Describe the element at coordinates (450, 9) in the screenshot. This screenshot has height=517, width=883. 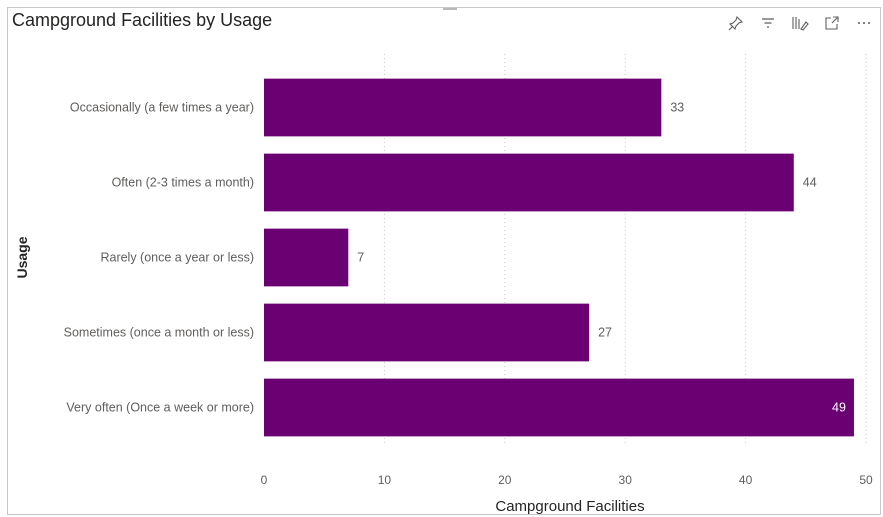
I see `drag-handle` at that location.